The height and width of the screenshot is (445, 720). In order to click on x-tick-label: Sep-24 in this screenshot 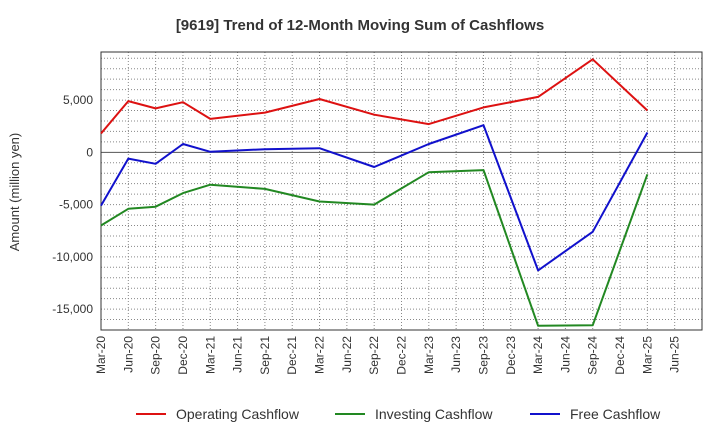, I will do `click(593, 355)`.